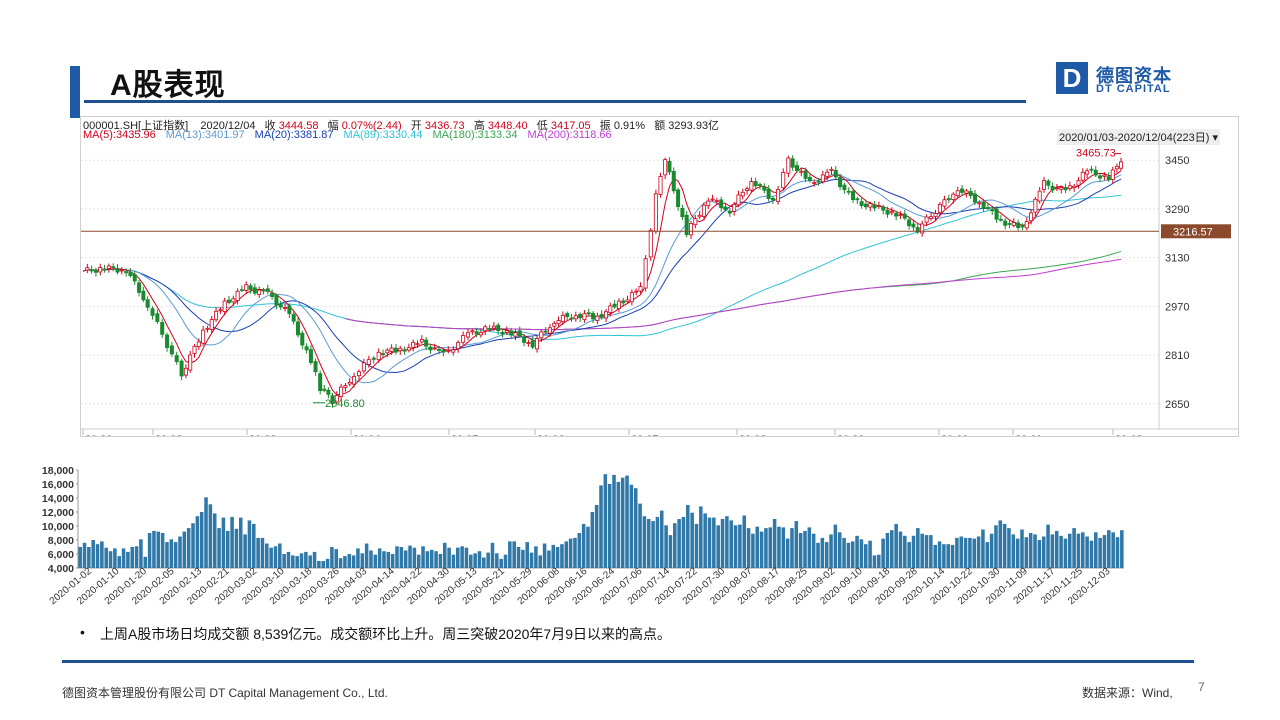  What do you see at coordinates (270, 126) in the screenshot?
I see `info-close-label: 收` at bounding box center [270, 126].